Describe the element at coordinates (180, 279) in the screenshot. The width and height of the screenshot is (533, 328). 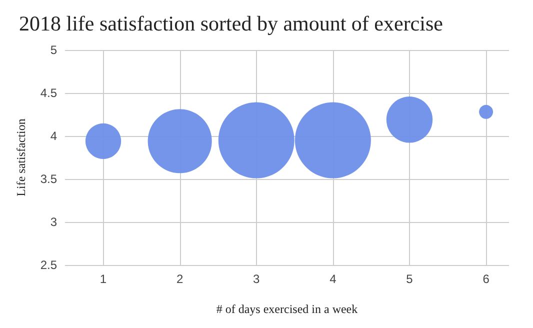
I see `x-tick-label: 2` at that location.